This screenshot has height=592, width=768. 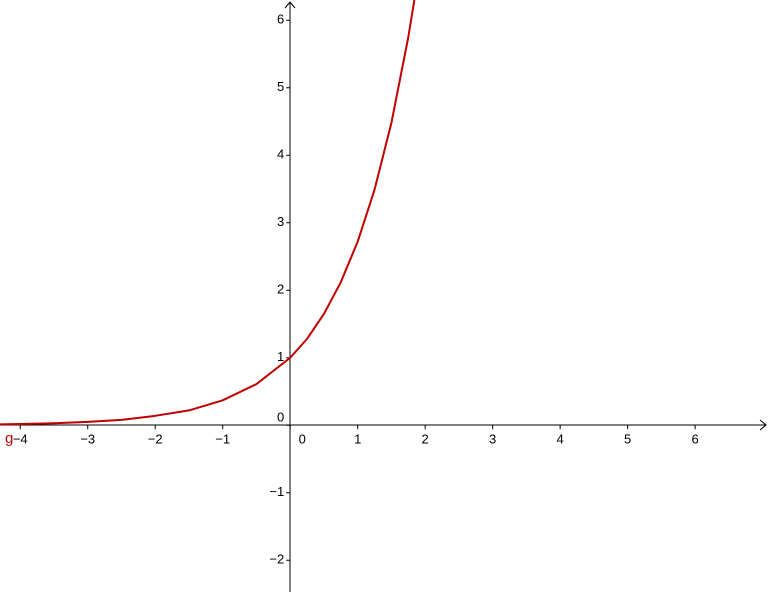 I want to click on y-axis-arrow, so click(x=290, y=5).